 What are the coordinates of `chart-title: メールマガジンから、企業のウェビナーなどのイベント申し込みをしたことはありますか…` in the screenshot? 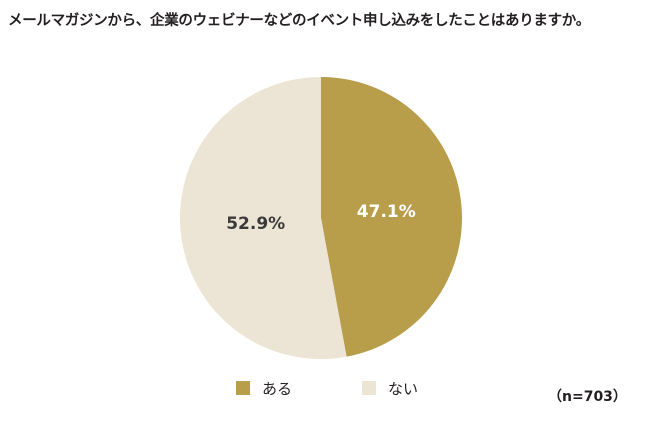 It's located at (299, 21).